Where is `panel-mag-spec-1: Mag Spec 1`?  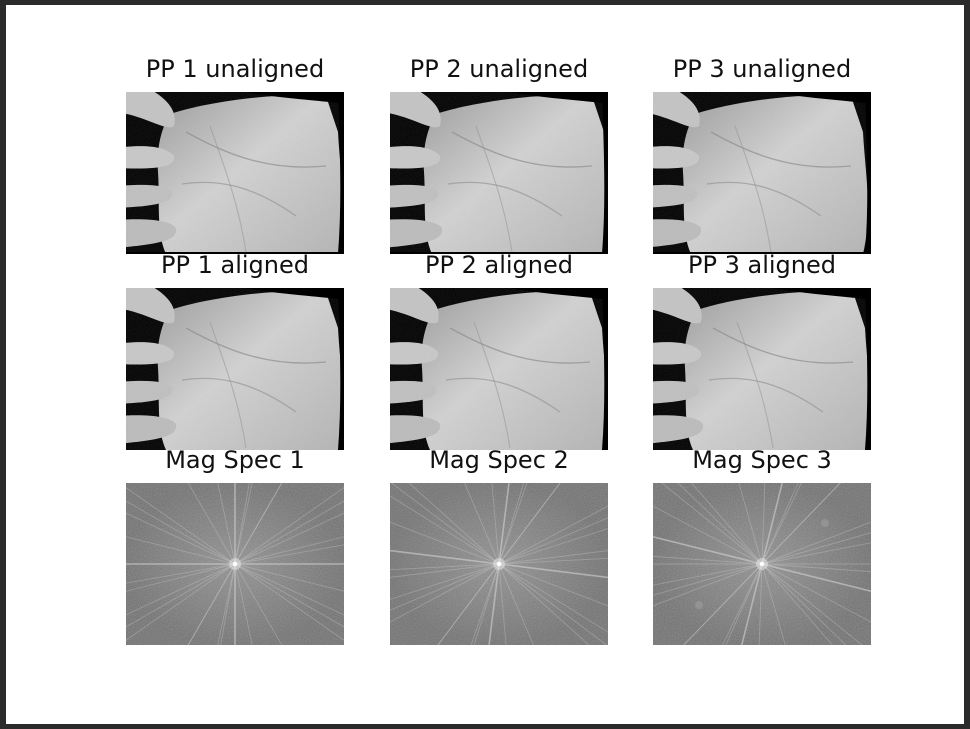 panel-mag-spec-1: Mag Spec 1 is located at coordinates (235, 545).